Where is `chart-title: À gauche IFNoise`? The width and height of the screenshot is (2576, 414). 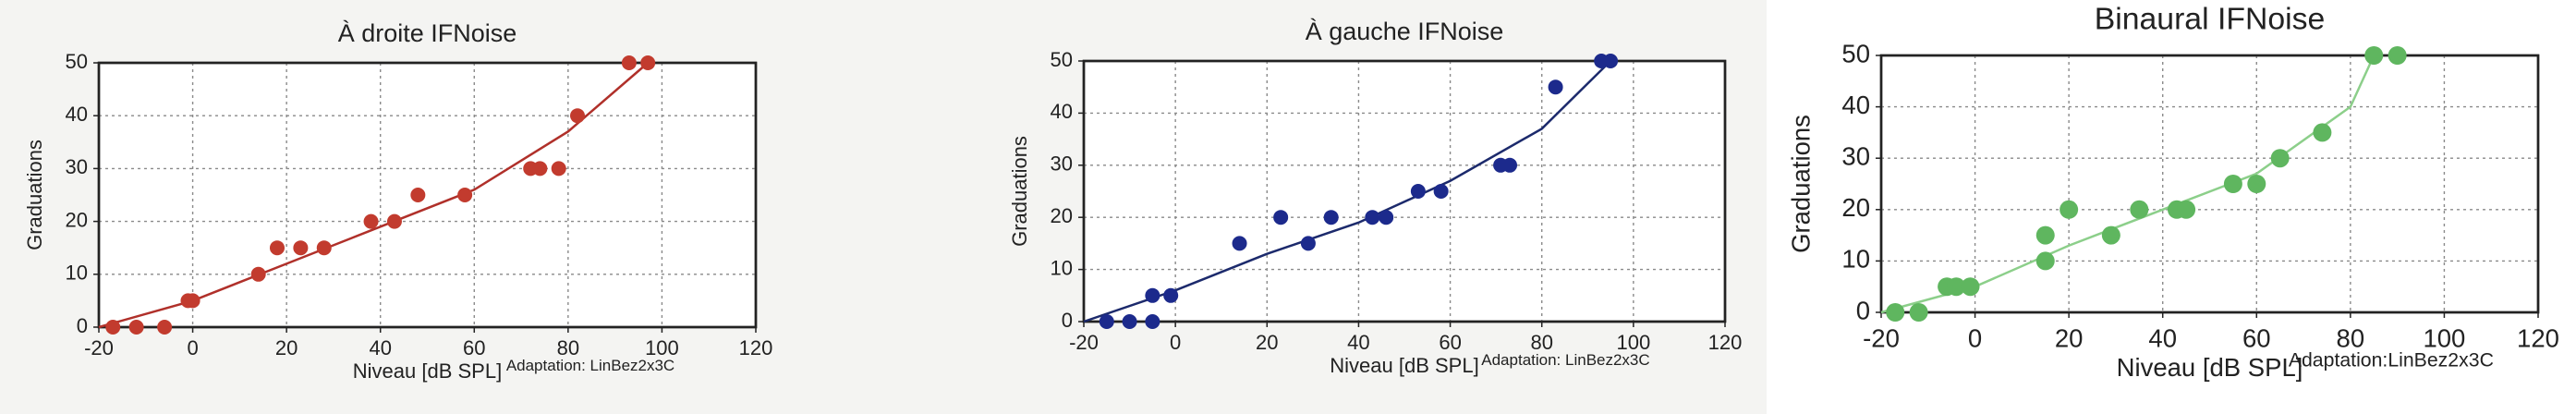 chart-title: À gauche IFNoise is located at coordinates (1405, 31).